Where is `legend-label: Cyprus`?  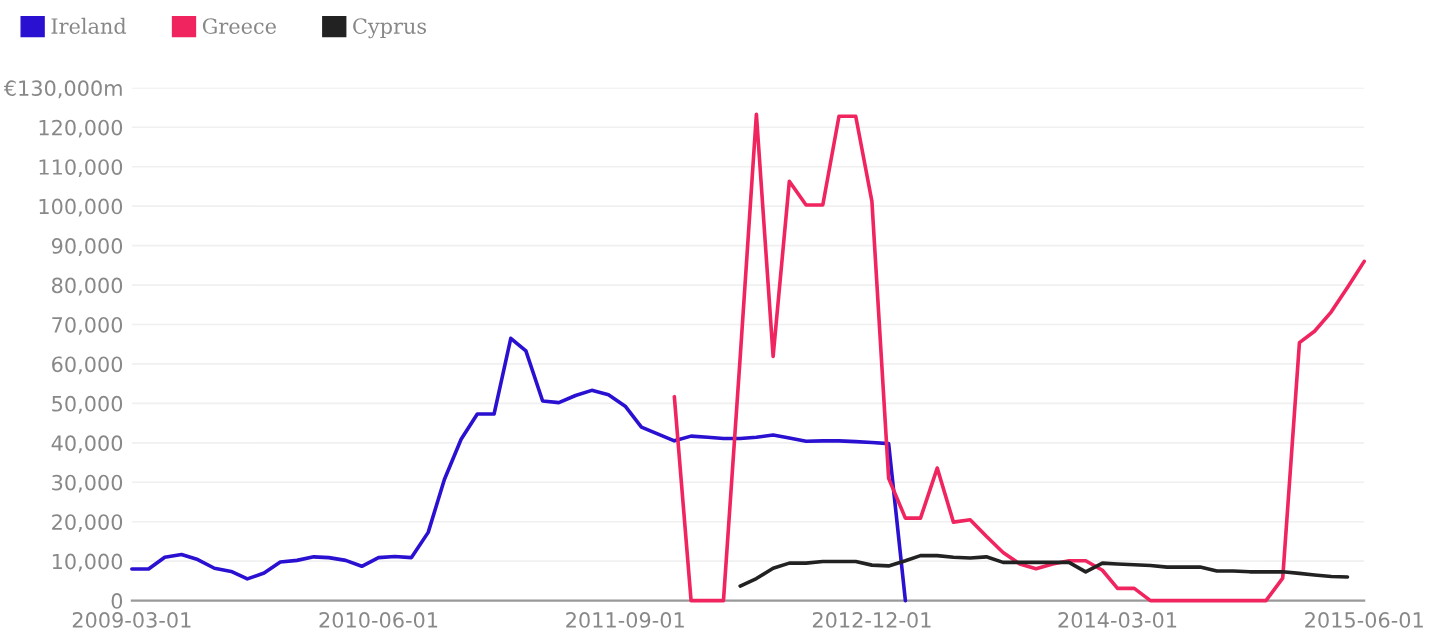
legend-label: Cyprus is located at coordinates (390, 28).